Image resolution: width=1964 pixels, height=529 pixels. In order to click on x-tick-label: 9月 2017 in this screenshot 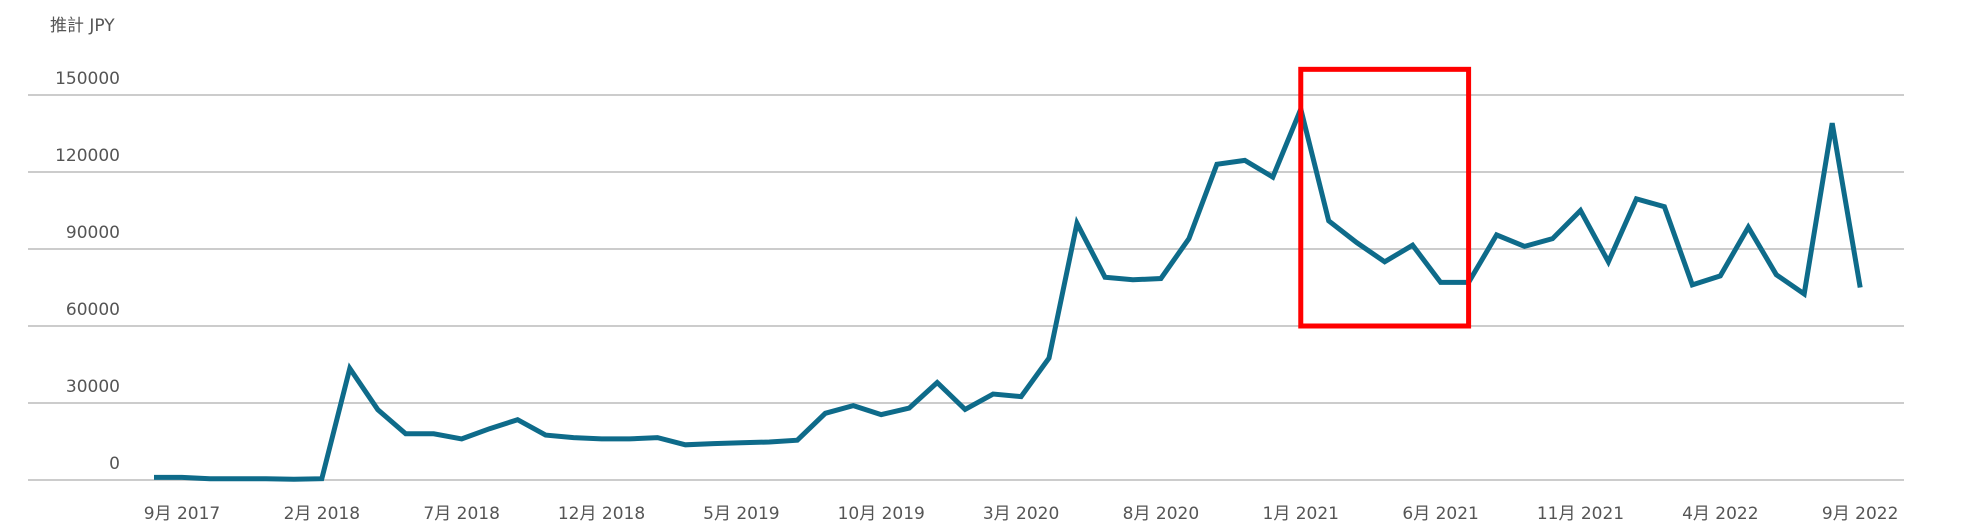, I will do `click(182, 514)`.